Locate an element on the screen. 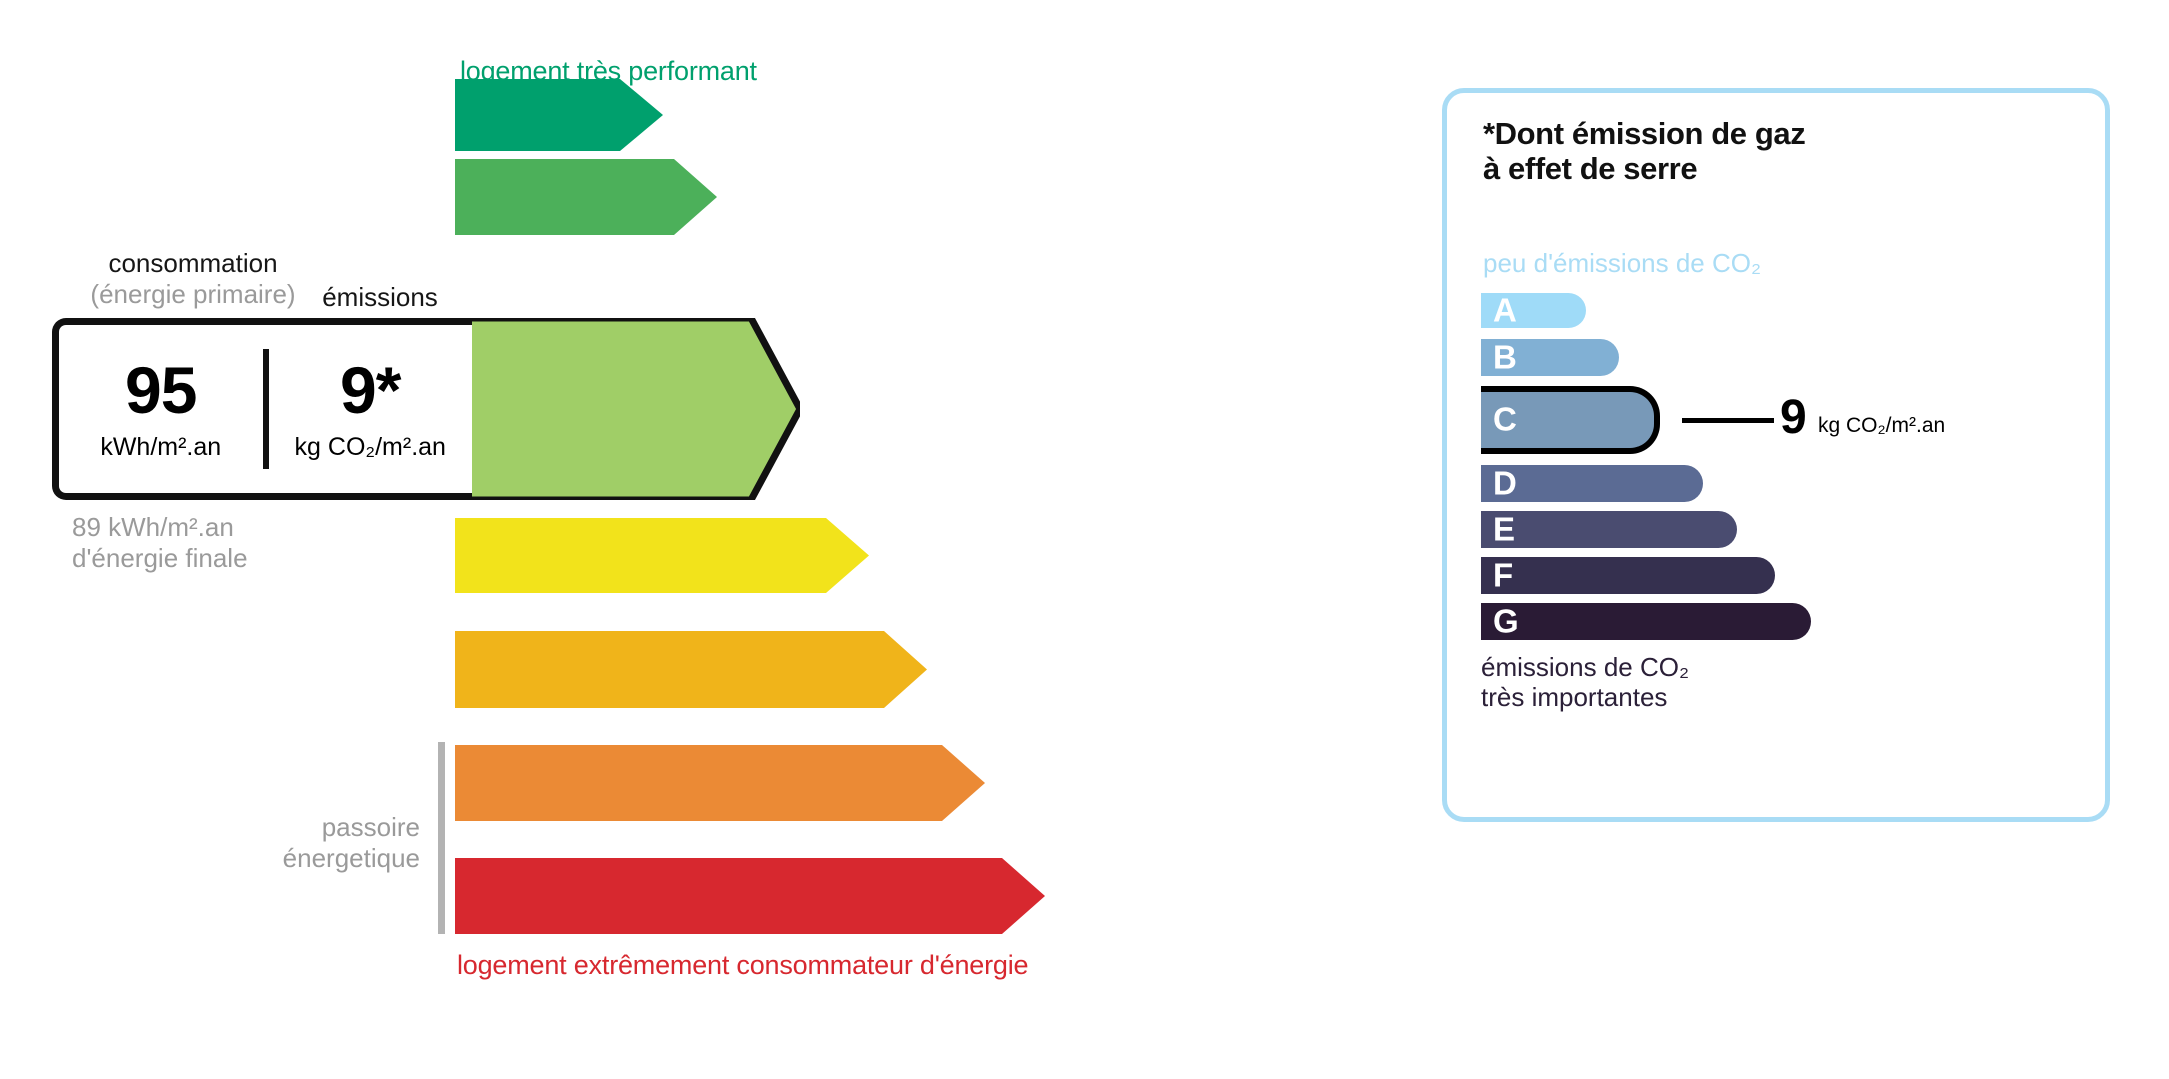 The width and height of the screenshot is (2169, 1079). consumption-header: consommation (énergie primaire) is located at coordinates (193, 279).